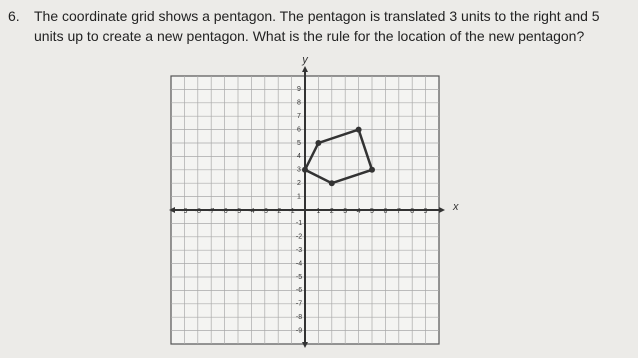  Describe the element at coordinates (338, 156) in the screenshot. I see `pentagon` at that location.